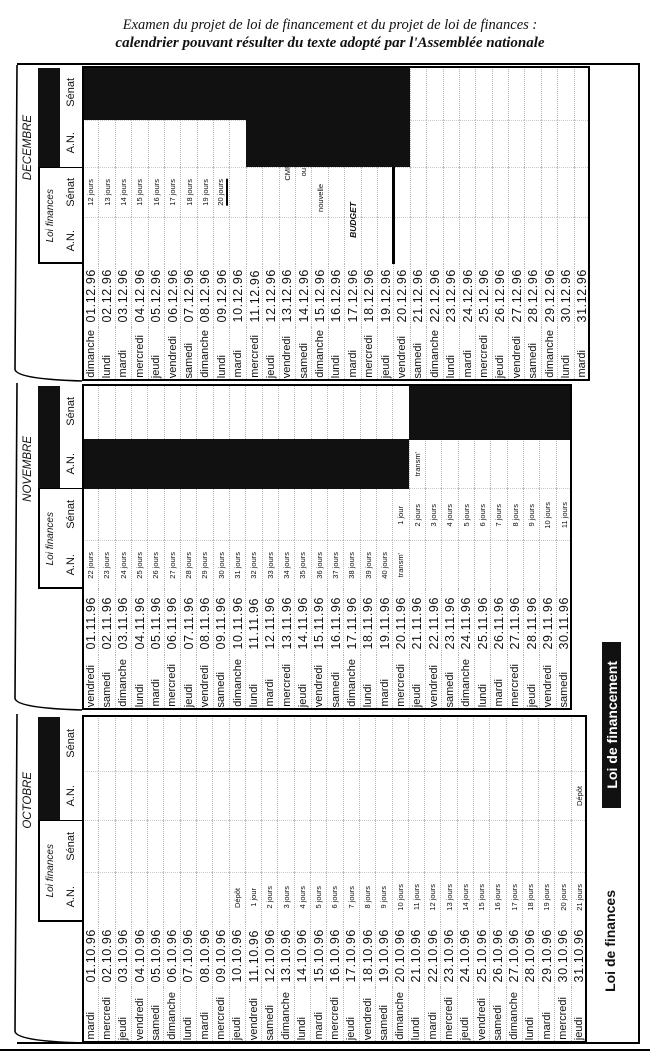 The height and width of the screenshot is (1055, 650). I want to click on cell-lf-an: 21 jours, so click(578, 897).